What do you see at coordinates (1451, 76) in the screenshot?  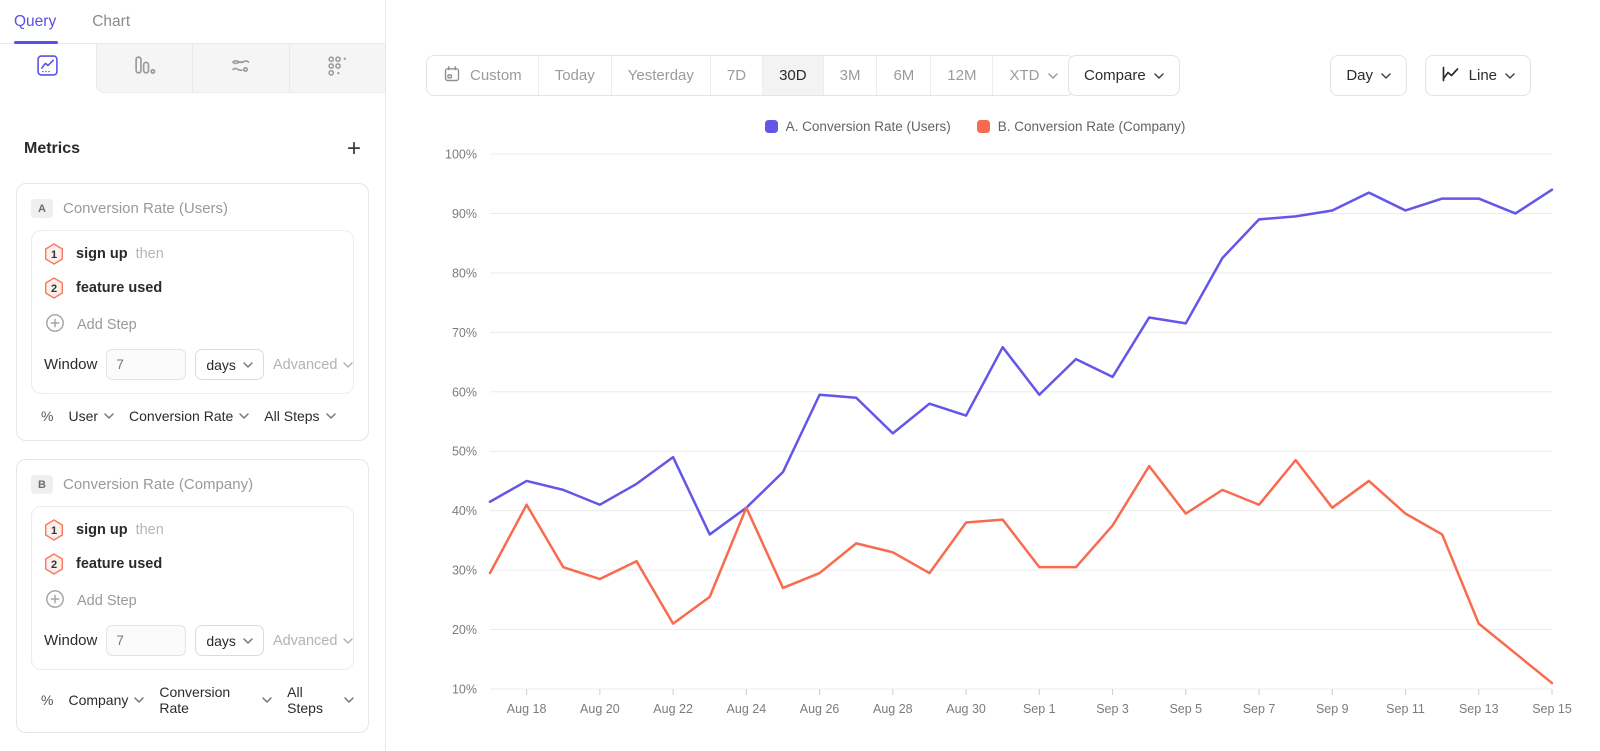 I see `line-chart-type-icon` at bounding box center [1451, 76].